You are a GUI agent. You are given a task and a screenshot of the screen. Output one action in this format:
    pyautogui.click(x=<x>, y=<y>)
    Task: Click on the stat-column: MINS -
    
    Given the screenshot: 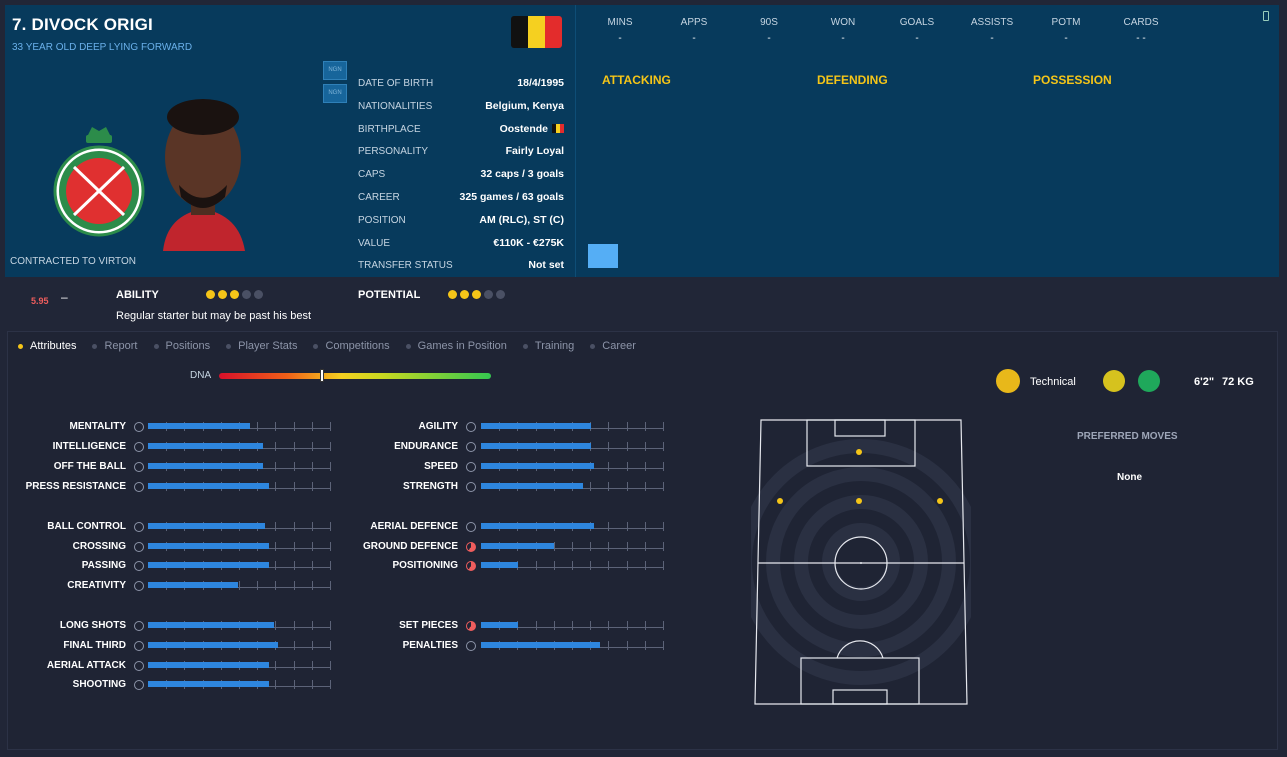 What is the action you would take?
    pyautogui.click(x=620, y=30)
    